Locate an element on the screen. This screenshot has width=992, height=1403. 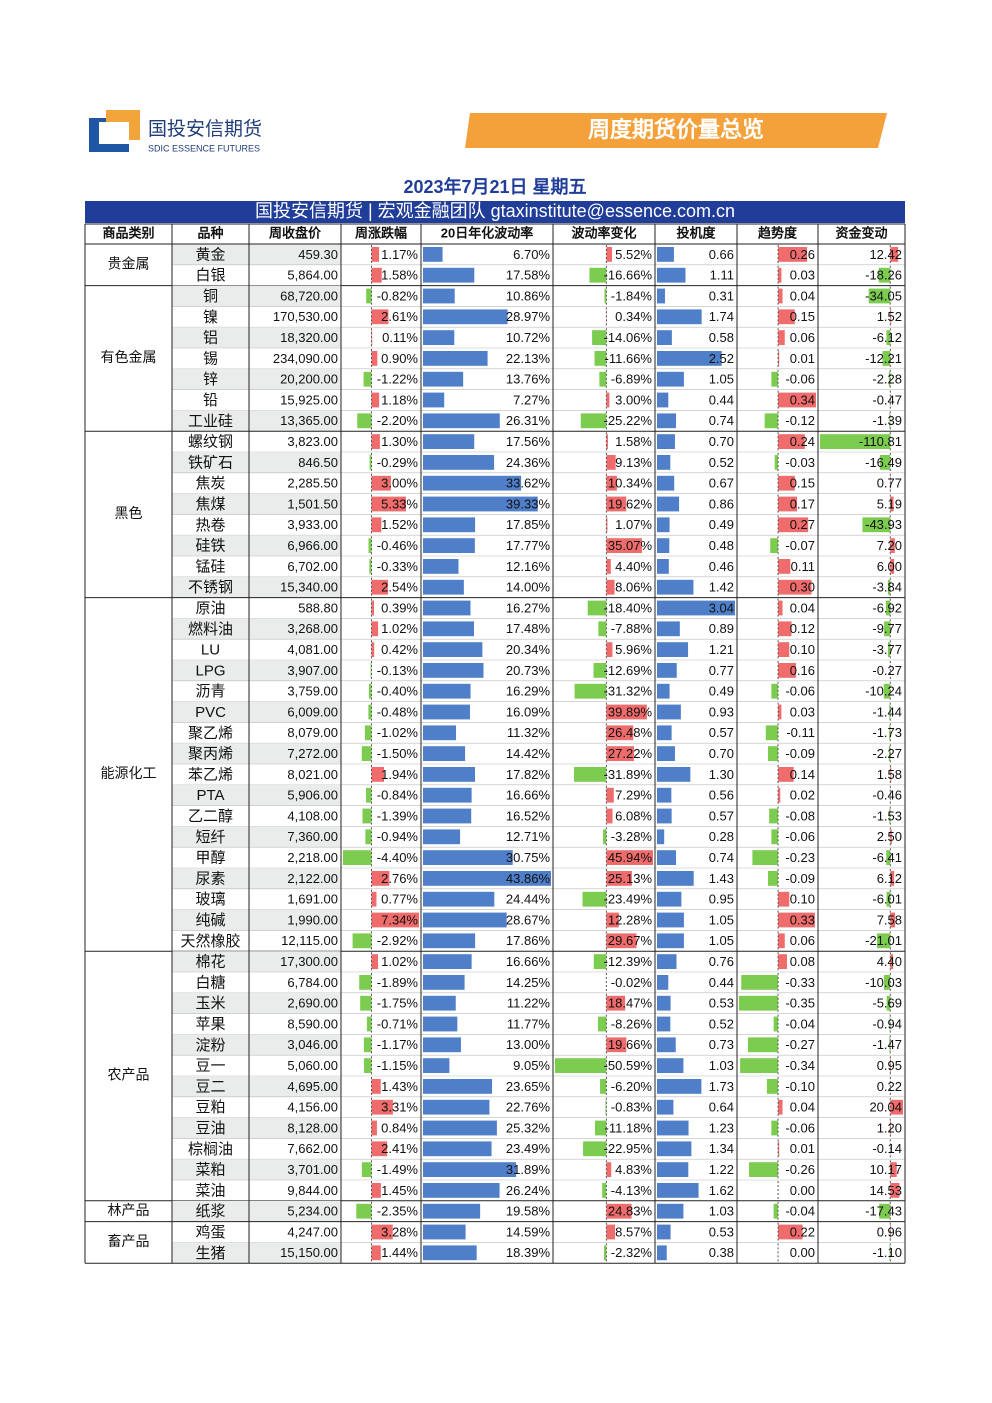
cell-value: 18.39% is located at coordinates (528, 1252).